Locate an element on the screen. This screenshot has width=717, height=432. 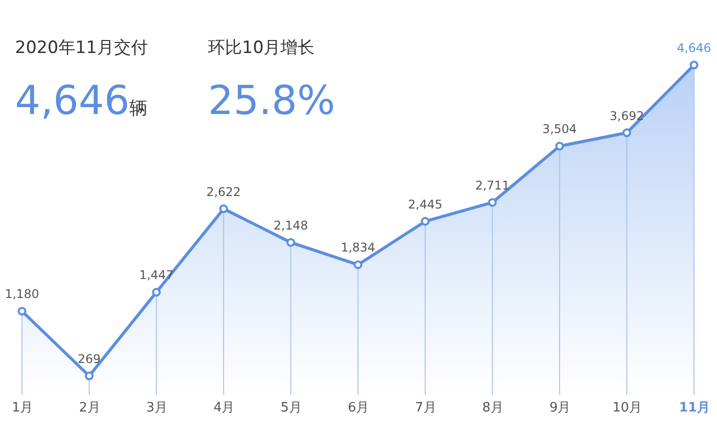
annotation: 25.8% is located at coordinates (272, 101).